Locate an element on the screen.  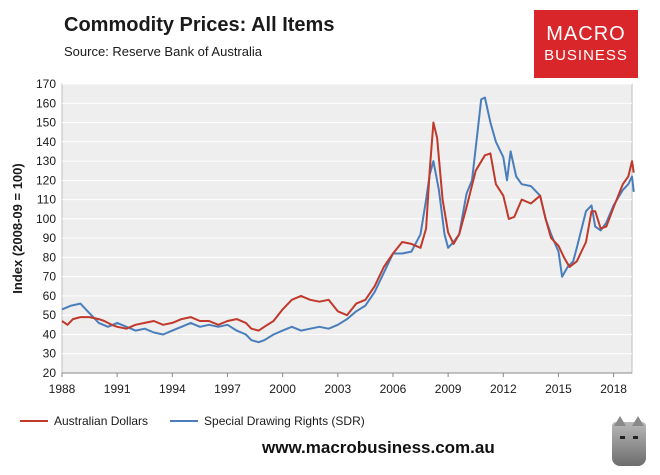
legend-swatch-sdr is located at coordinates (184, 421).